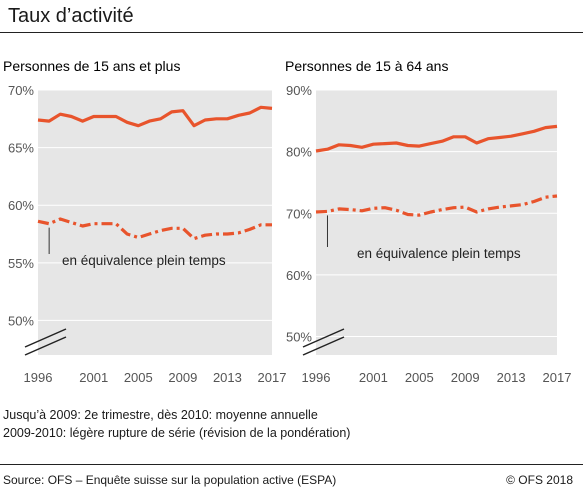 The width and height of the screenshot is (583, 493). Describe the element at coordinates (93, 377) in the screenshot. I see `x-tick-label-left-2001: 2001` at that location.